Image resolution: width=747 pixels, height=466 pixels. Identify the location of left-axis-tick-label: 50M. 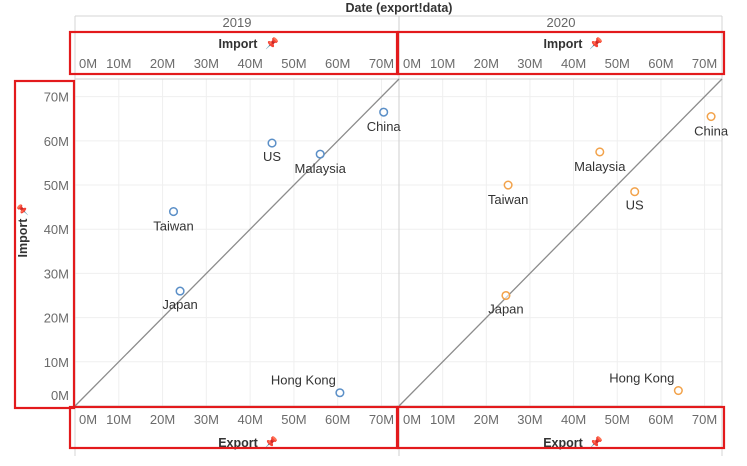
(56, 185).